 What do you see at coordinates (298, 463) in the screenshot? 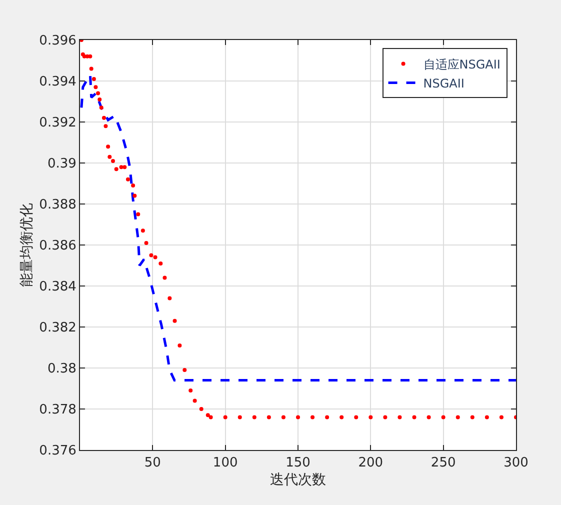
I see `x-tick-label: 150` at bounding box center [298, 463].